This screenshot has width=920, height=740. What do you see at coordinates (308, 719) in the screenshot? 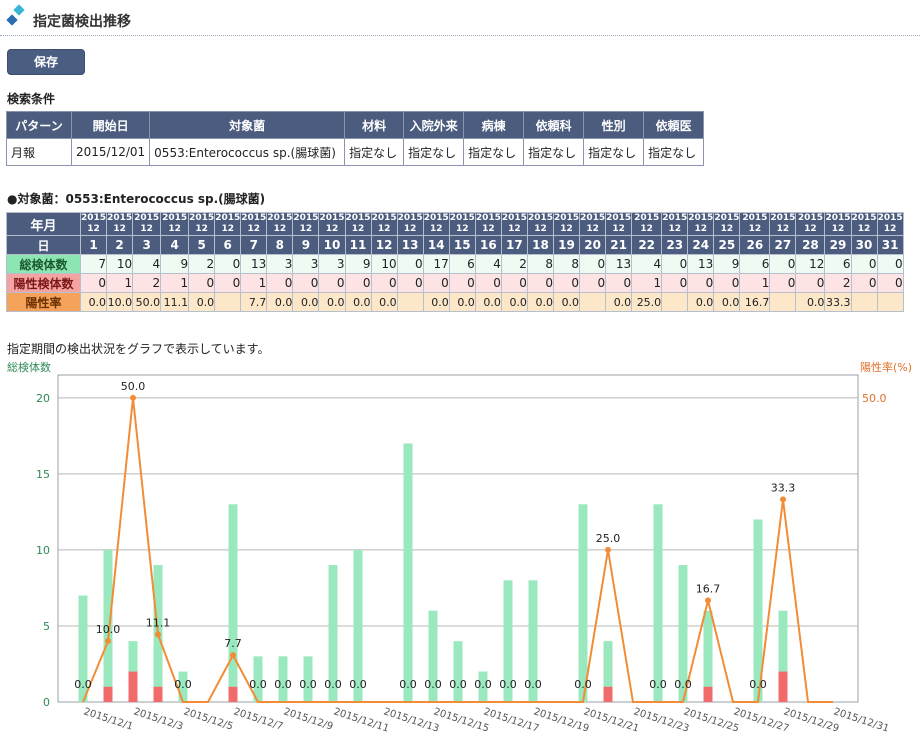
I see `x-tick-label: 2015/12/9` at bounding box center [308, 719].